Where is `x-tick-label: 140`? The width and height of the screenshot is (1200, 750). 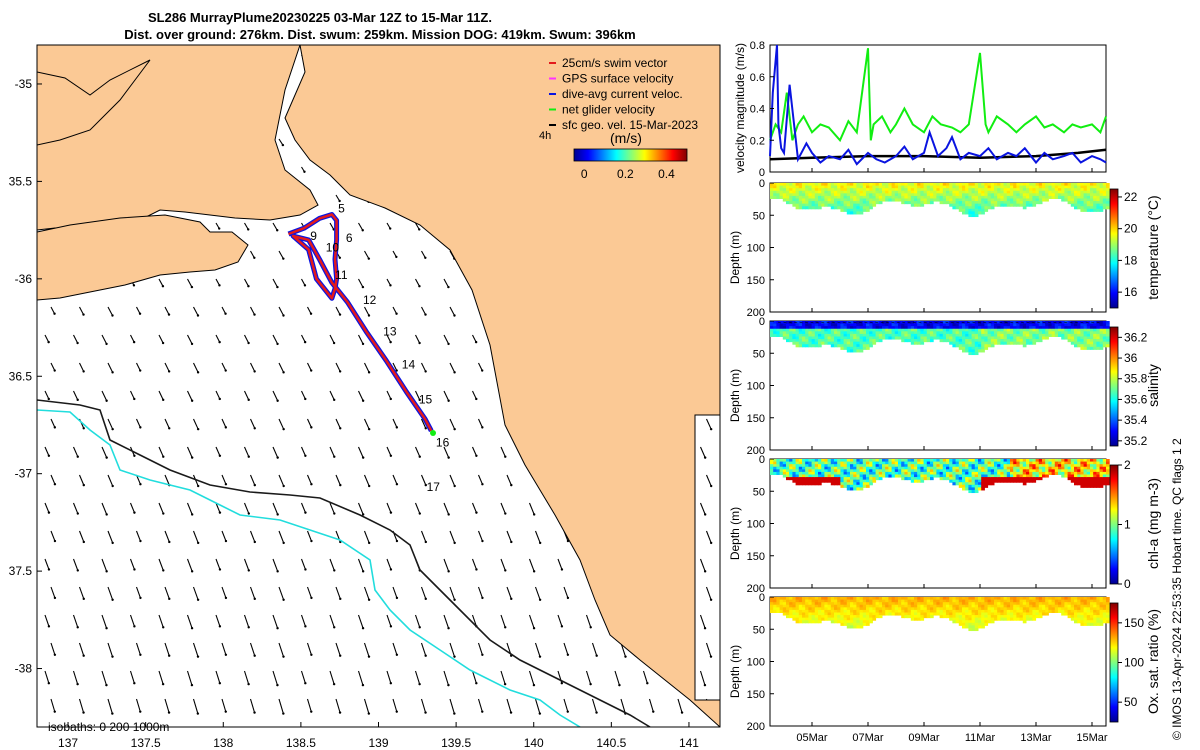 x-tick-label: 140 is located at coordinates (534, 743).